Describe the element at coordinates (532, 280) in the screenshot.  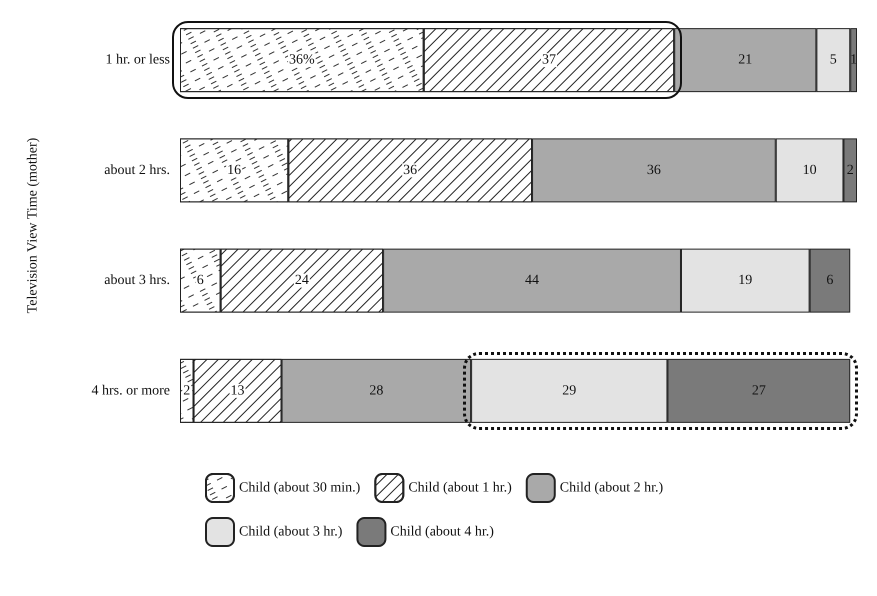
I see `data-label: 44` at that location.